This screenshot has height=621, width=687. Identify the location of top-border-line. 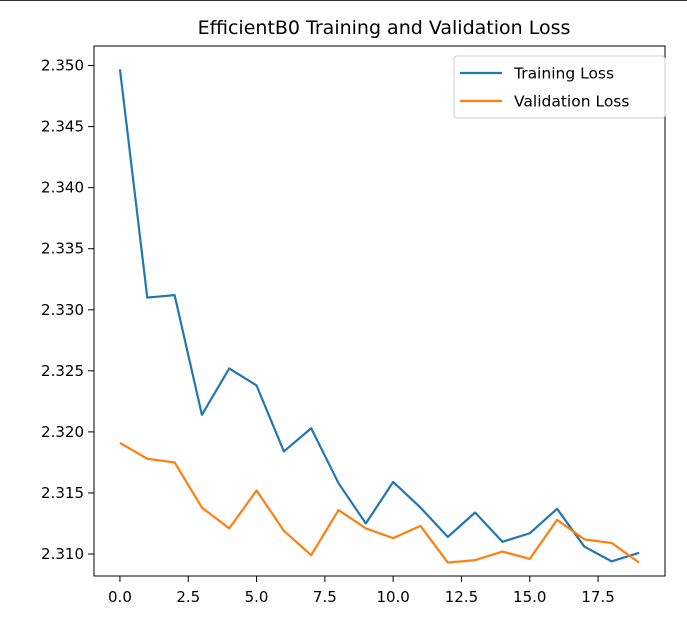
(343, 0).